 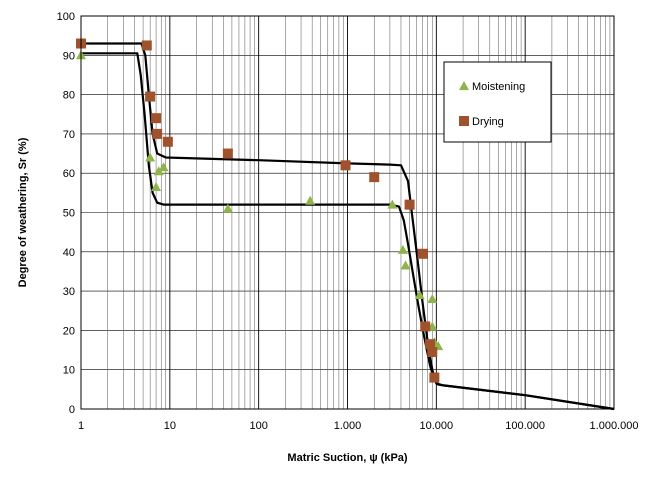 What do you see at coordinates (81, 426) in the screenshot?
I see `x-tick-label: 1` at bounding box center [81, 426].